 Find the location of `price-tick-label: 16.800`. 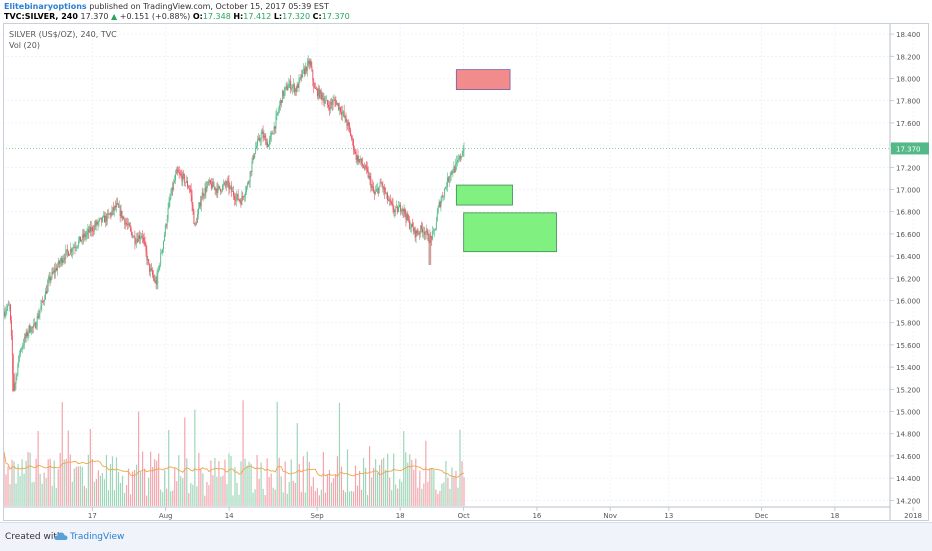

price-tick-label: 16.800 is located at coordinates (908, 213).